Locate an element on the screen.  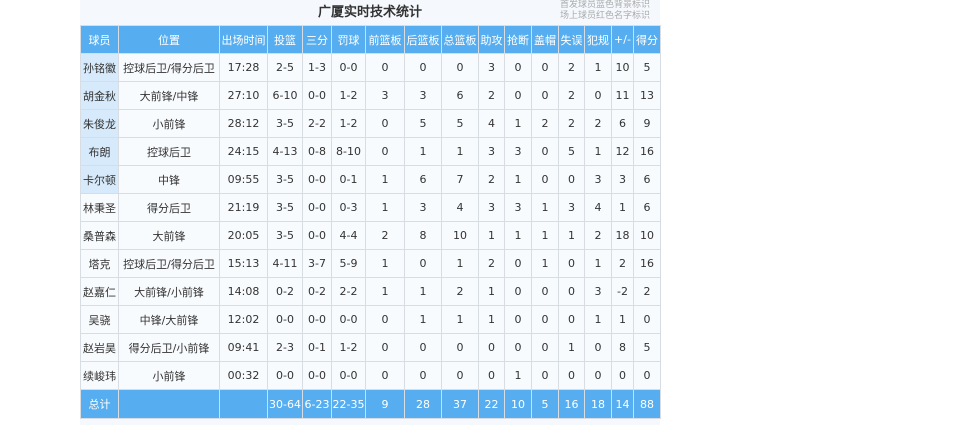
stat-cell: 中锋 is located at coordinates (169, 179).